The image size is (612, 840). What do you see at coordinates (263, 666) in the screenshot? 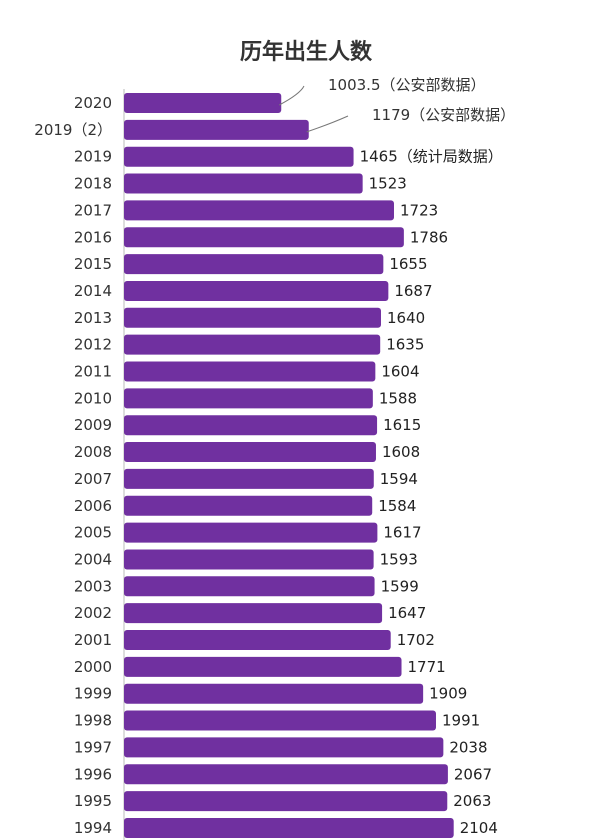
I see `bar-2000` at bounding box center [263, 666].